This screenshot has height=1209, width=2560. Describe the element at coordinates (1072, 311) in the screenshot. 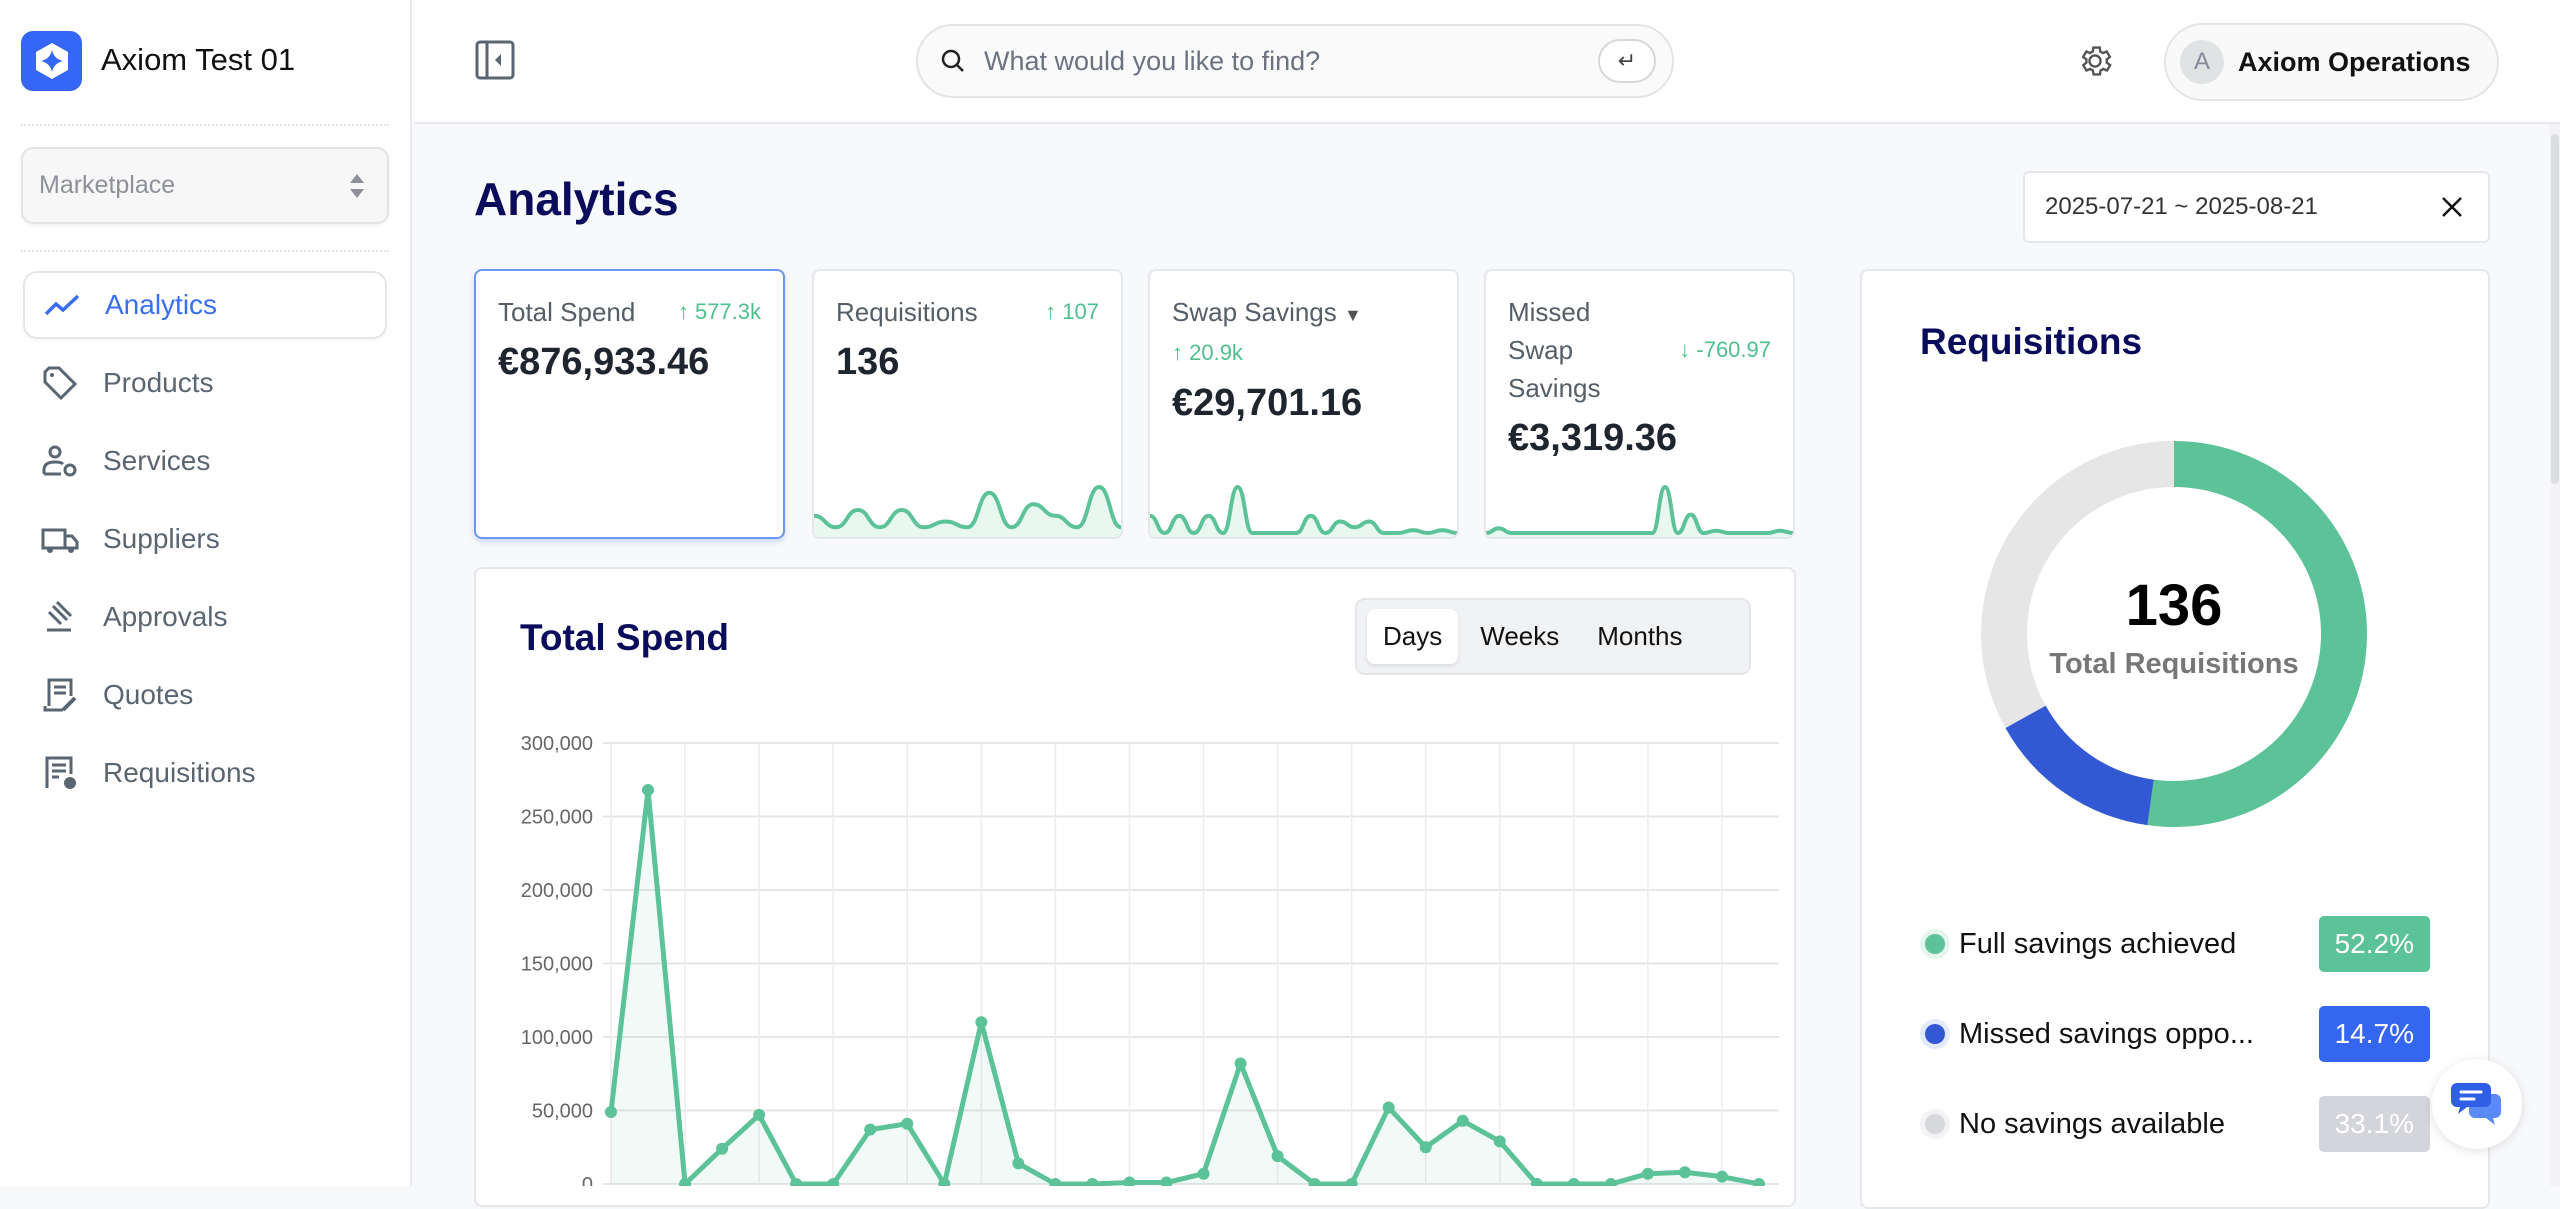

I see `kpi-delta: ↑ 107` at that location.